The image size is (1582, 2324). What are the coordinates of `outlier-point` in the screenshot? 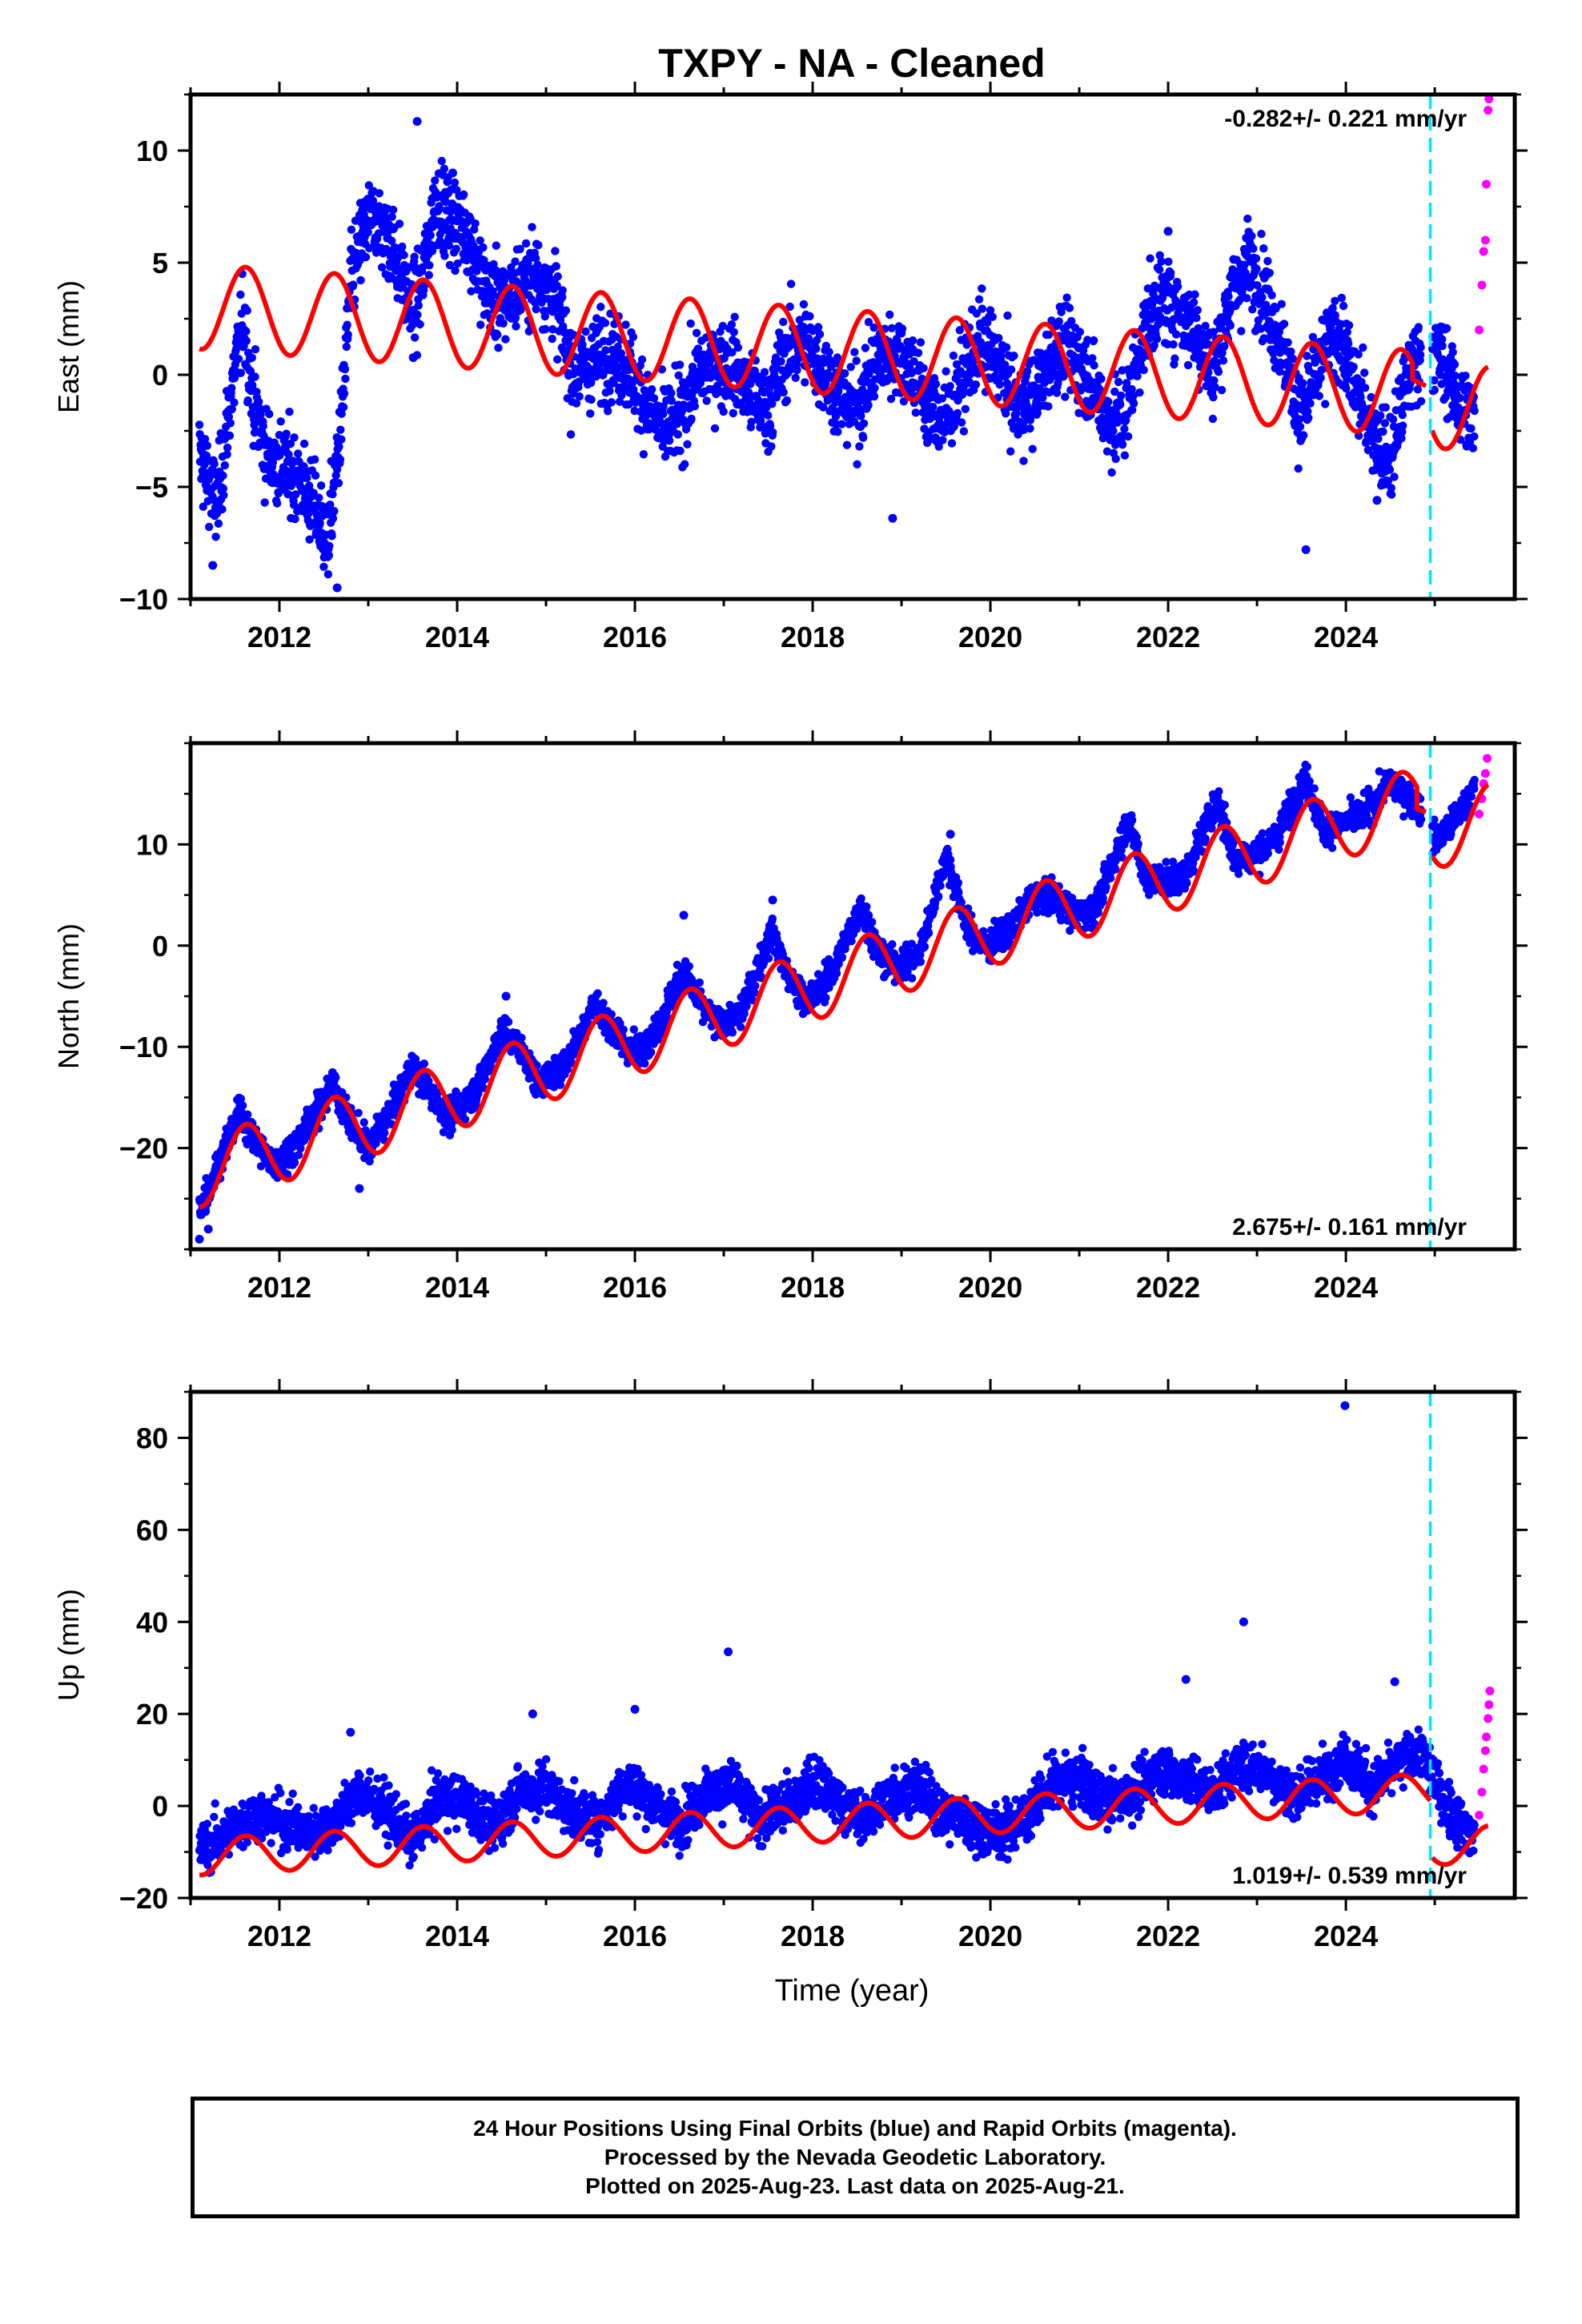 It's located at (893, 518).